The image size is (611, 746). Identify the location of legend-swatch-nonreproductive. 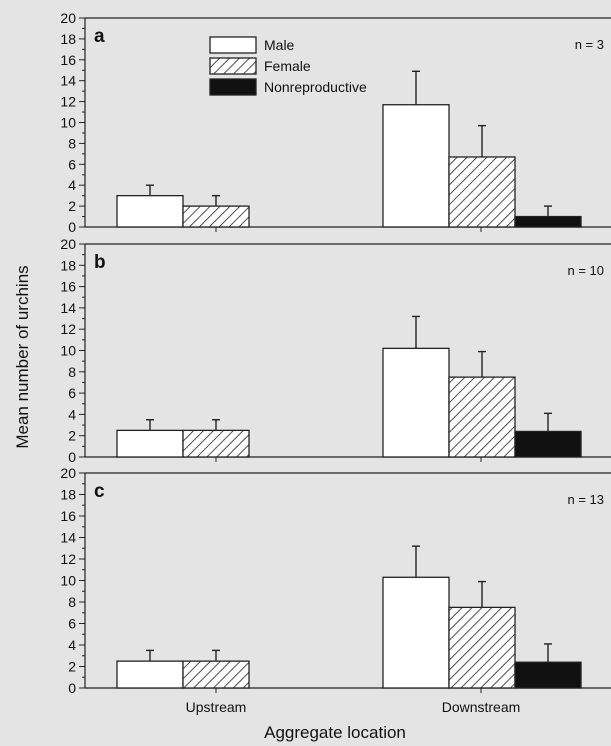
(233, 87).